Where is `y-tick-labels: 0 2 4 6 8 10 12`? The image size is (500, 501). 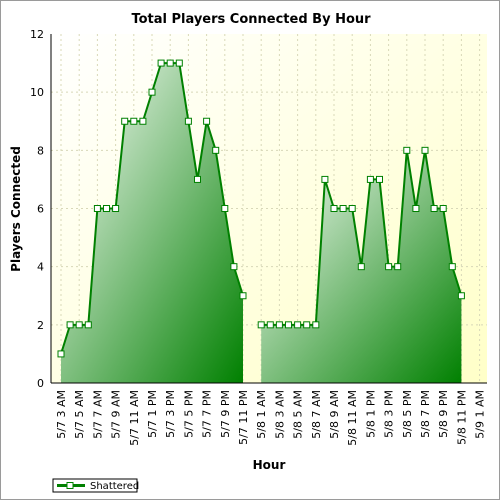 y-tick-labels: 0 2 4 6 8 10 12 is located at coordinates (37, 209).